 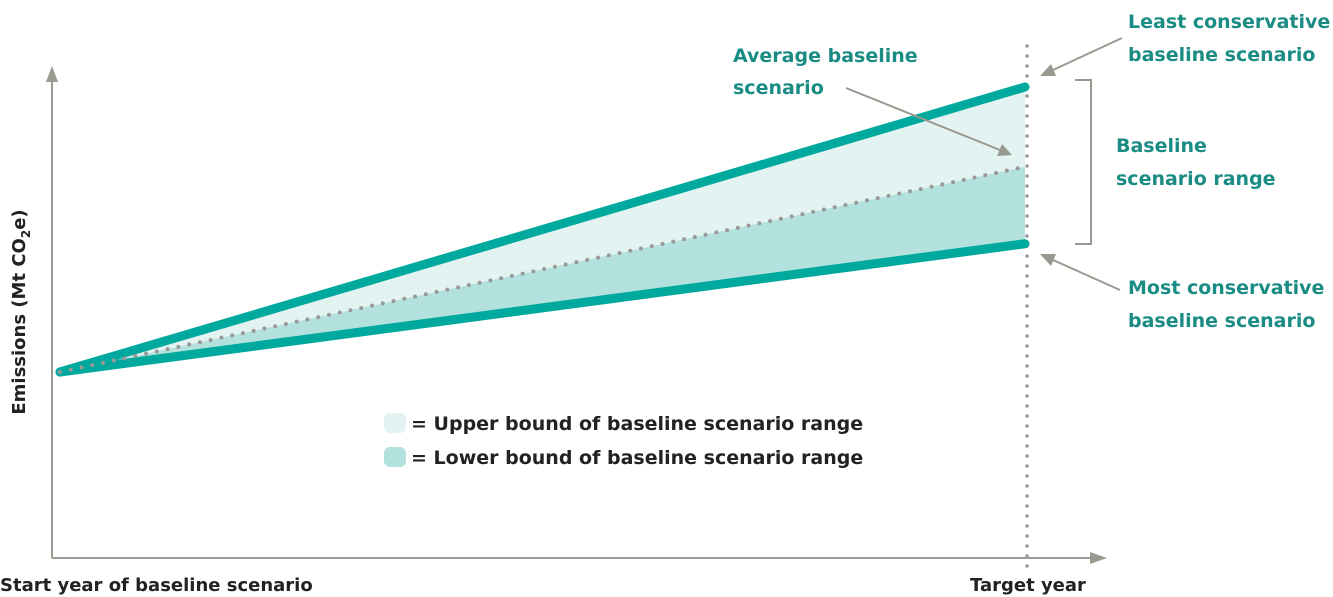 What do you see at coordinates (19, 219) in the screenshot?
I see `y-axis-label-end: e)` at bounding box center [19, 219].